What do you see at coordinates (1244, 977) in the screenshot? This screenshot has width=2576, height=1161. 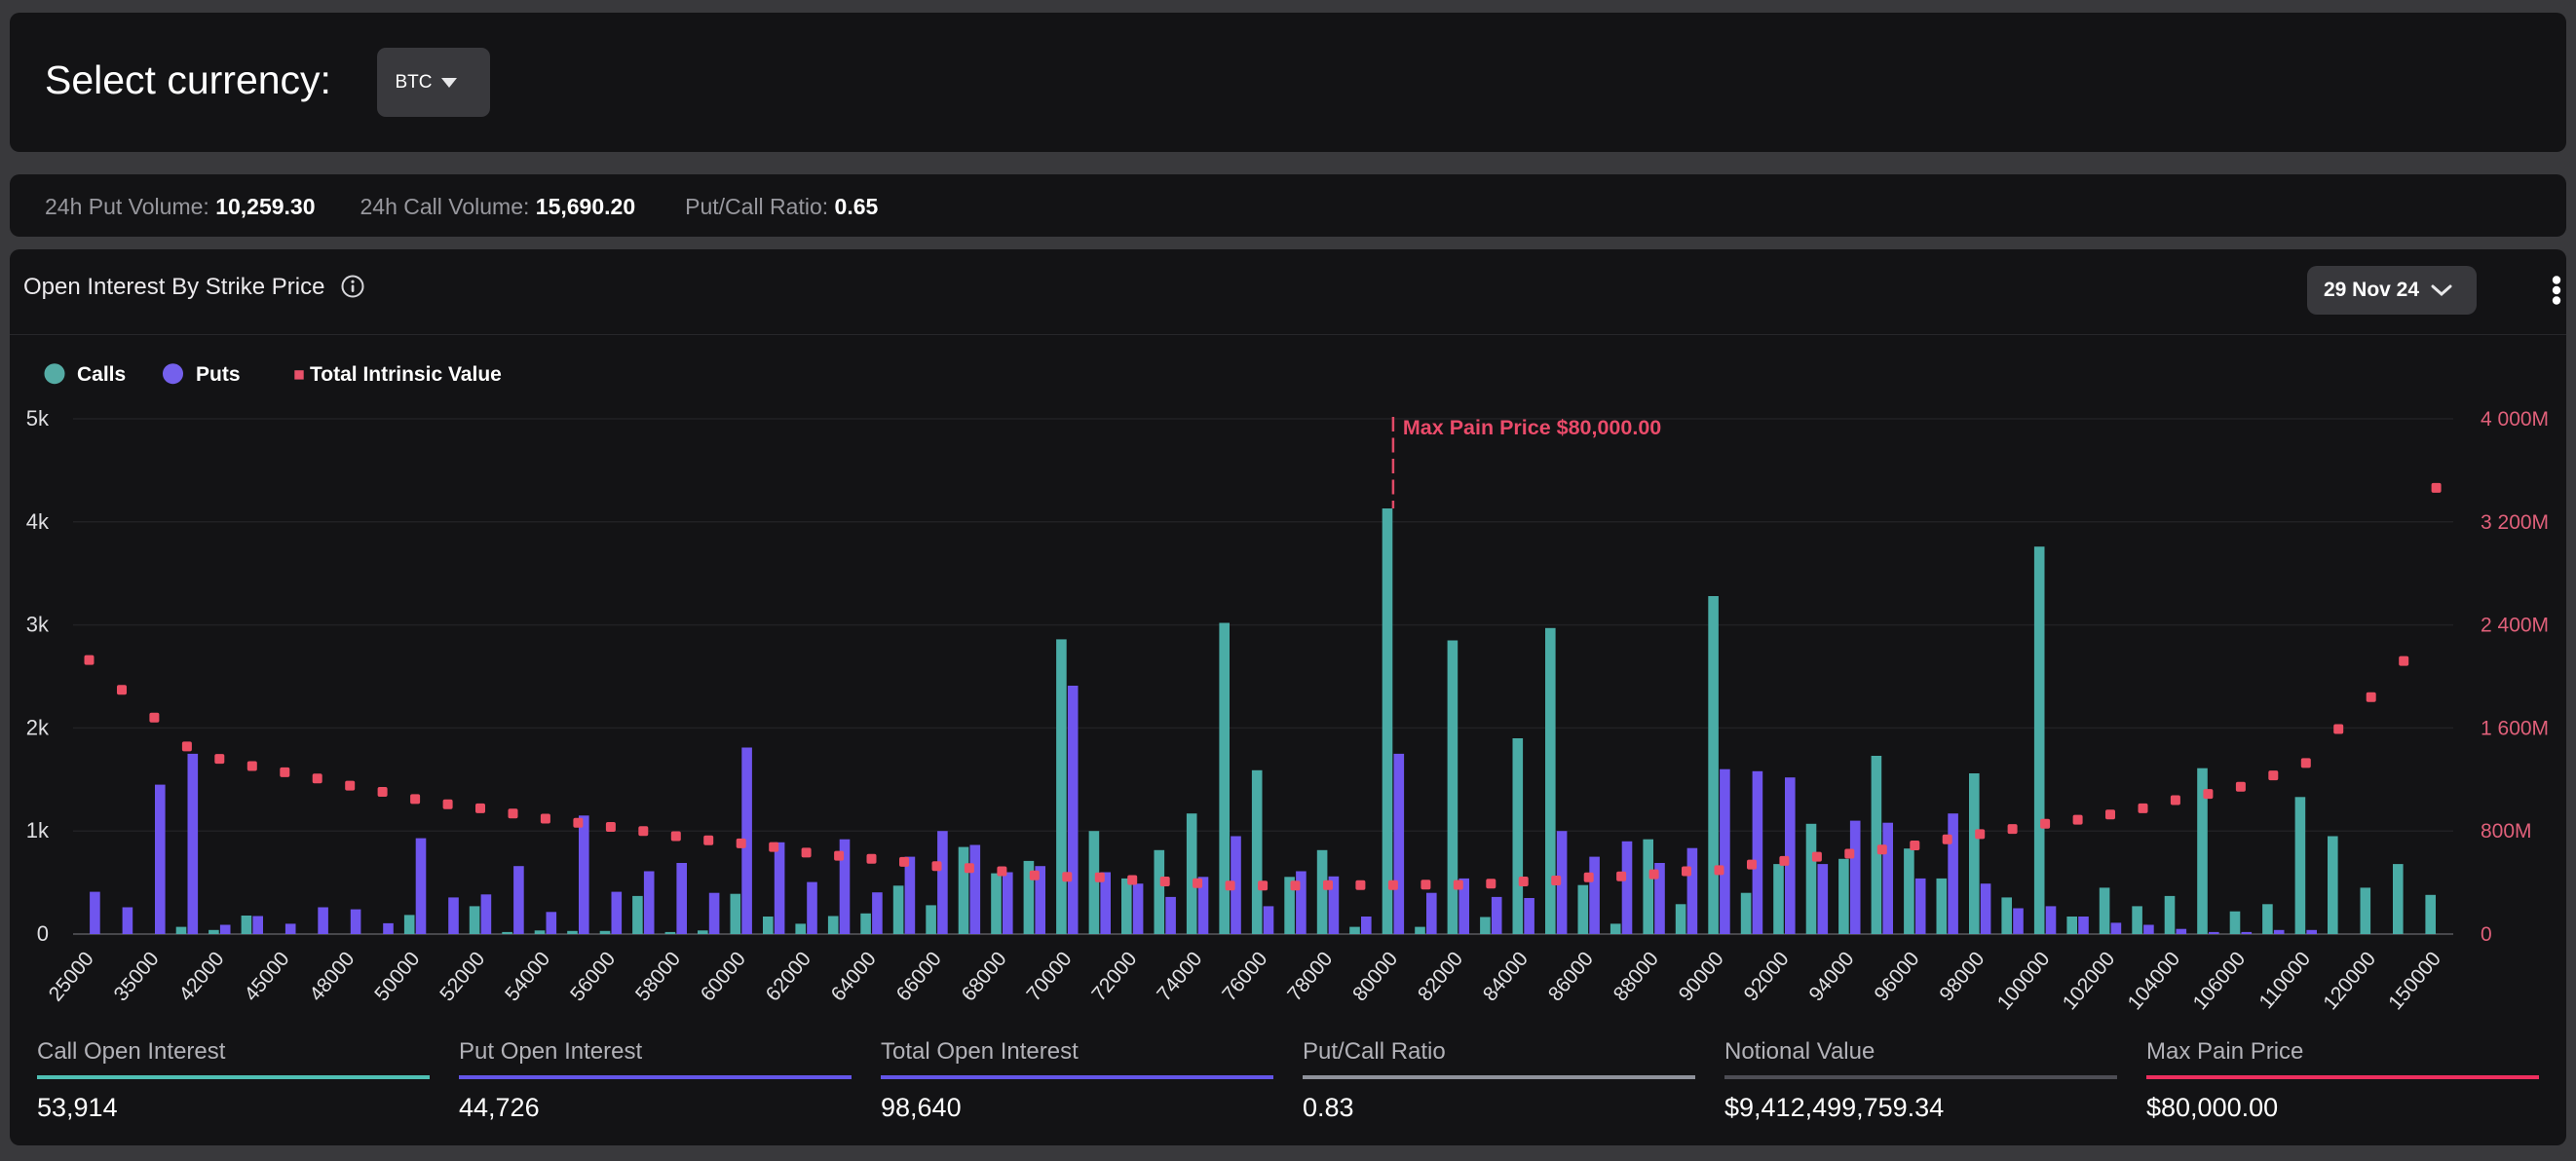 I see `svg-text: 76000` at bounding box center [1244, 977].